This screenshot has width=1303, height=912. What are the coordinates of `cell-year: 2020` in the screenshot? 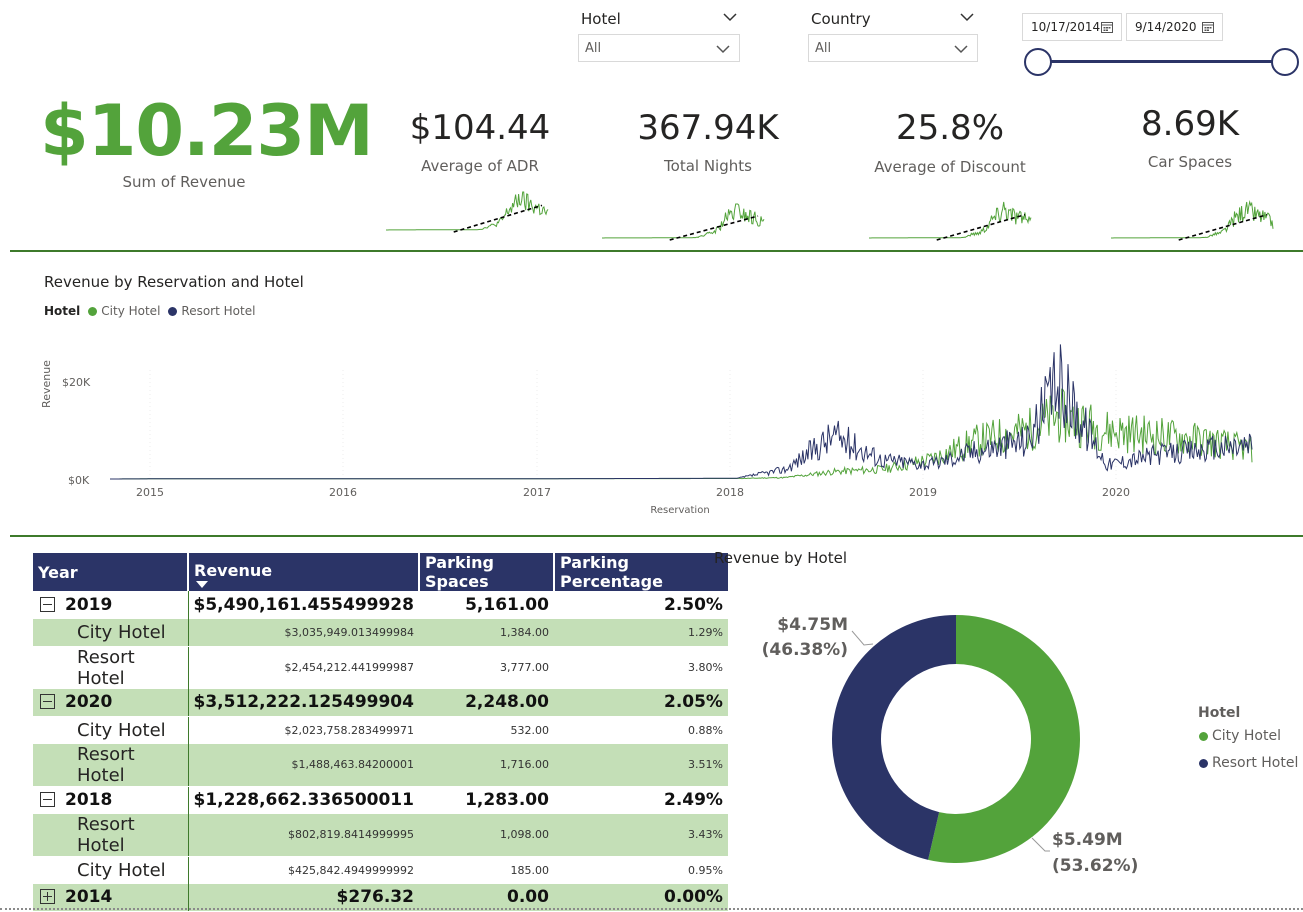 It's located at (111, 702).